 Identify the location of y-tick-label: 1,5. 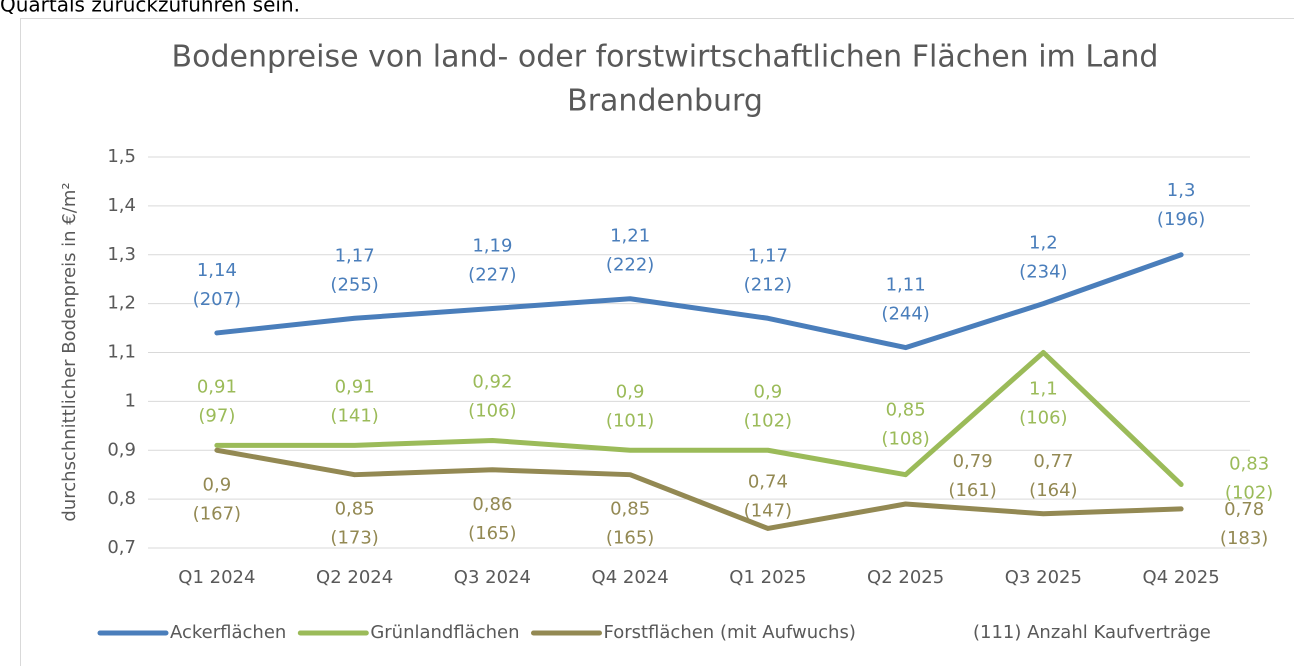
(121, 156).